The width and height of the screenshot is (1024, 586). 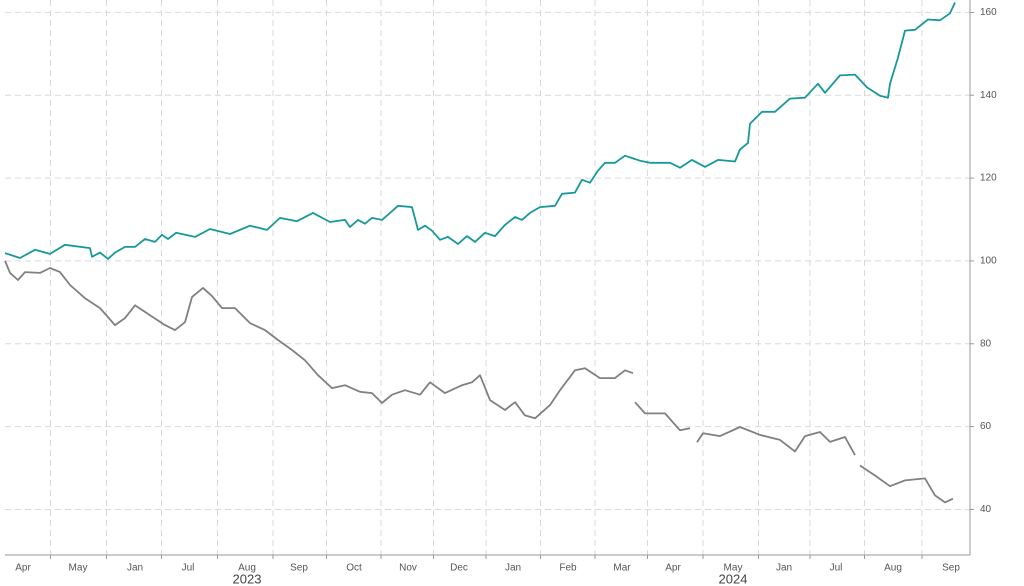 What do you see at coordinates (408, 568) in the screenshot?
I see `x-tick-label: Nov` at bounding box center [408, 568].